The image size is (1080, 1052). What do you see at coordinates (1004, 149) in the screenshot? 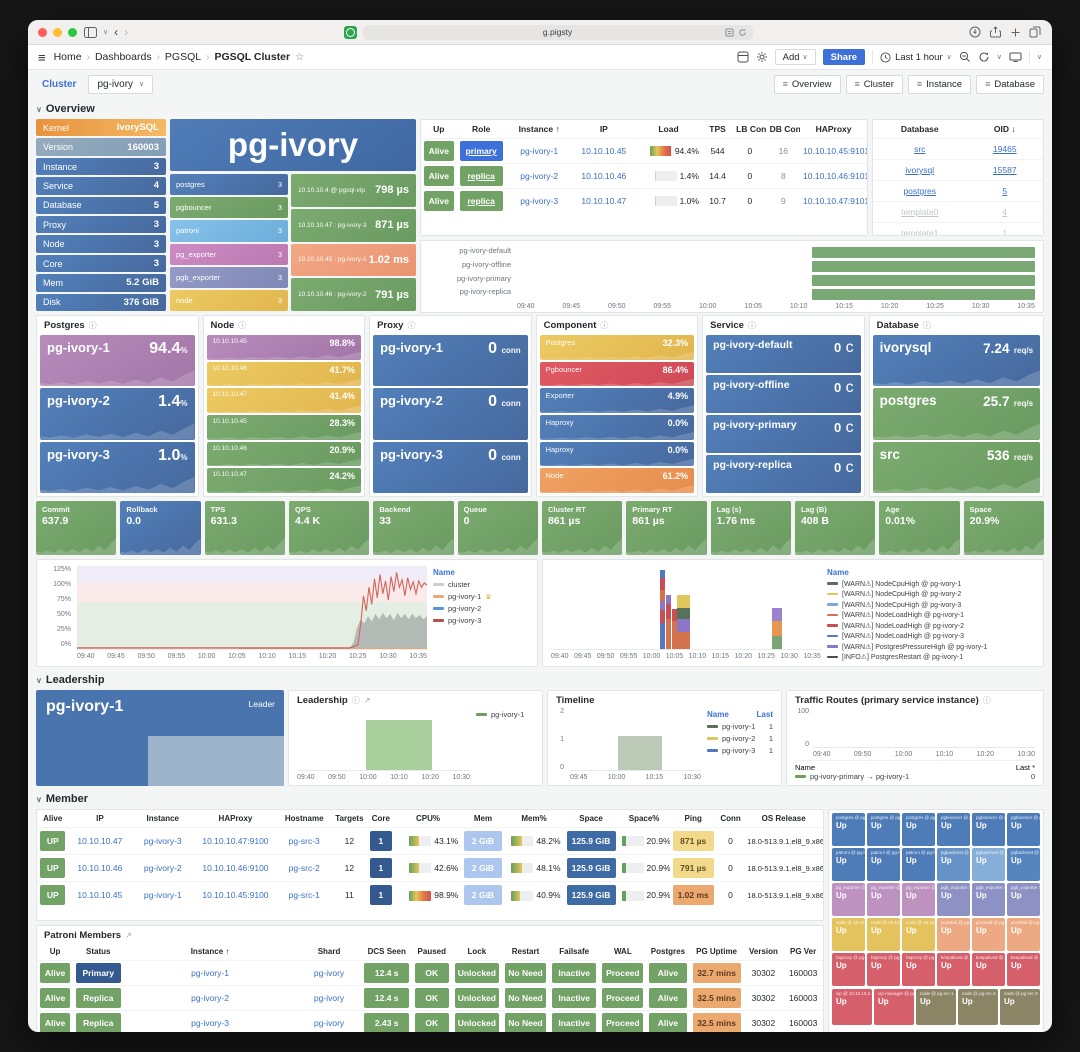
I see `oid-link: 19465` at bounding box center [1004, 149].